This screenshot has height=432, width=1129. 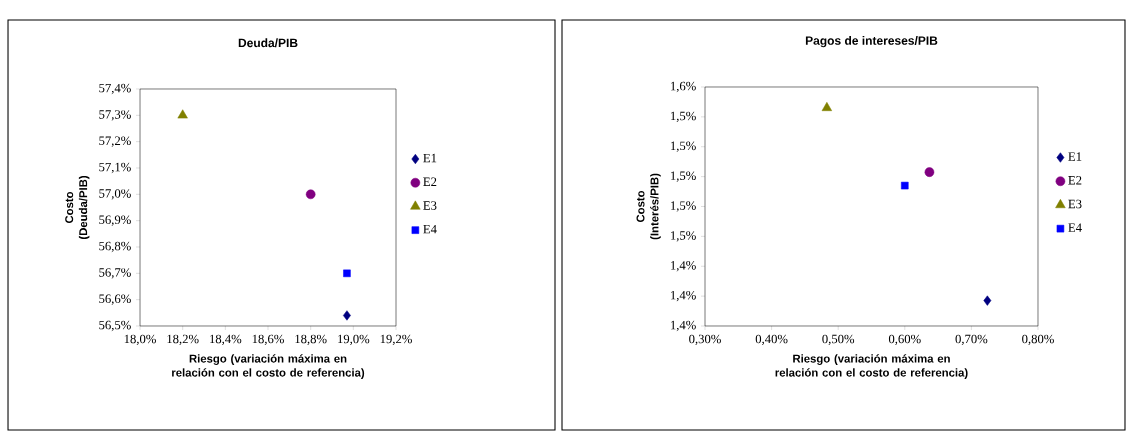 I want to click on x-tick-label: 18,8%, so click(x=311, y=340).